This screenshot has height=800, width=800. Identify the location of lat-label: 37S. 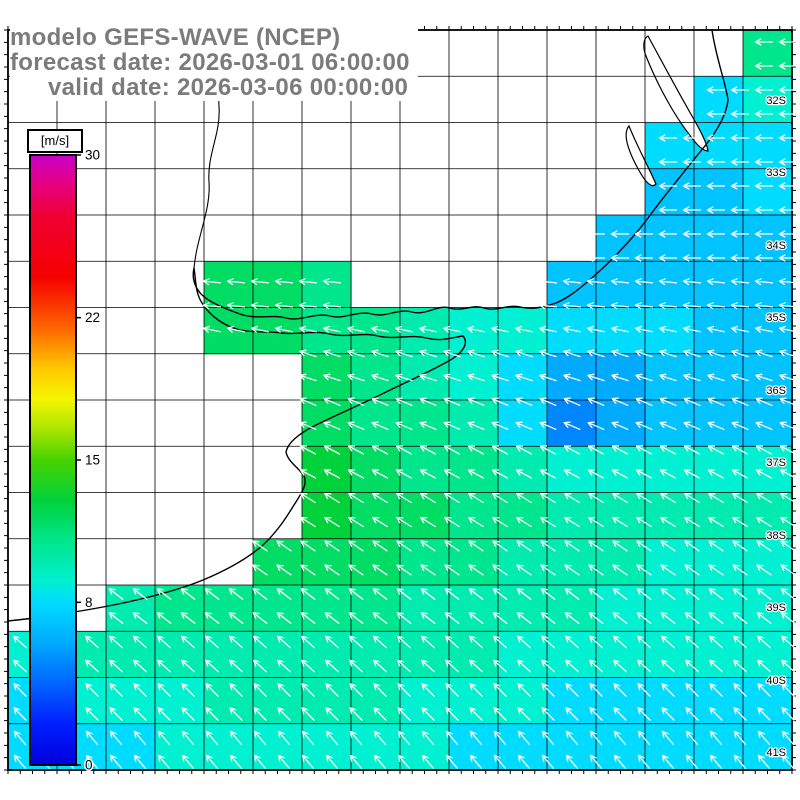
(776, 463).